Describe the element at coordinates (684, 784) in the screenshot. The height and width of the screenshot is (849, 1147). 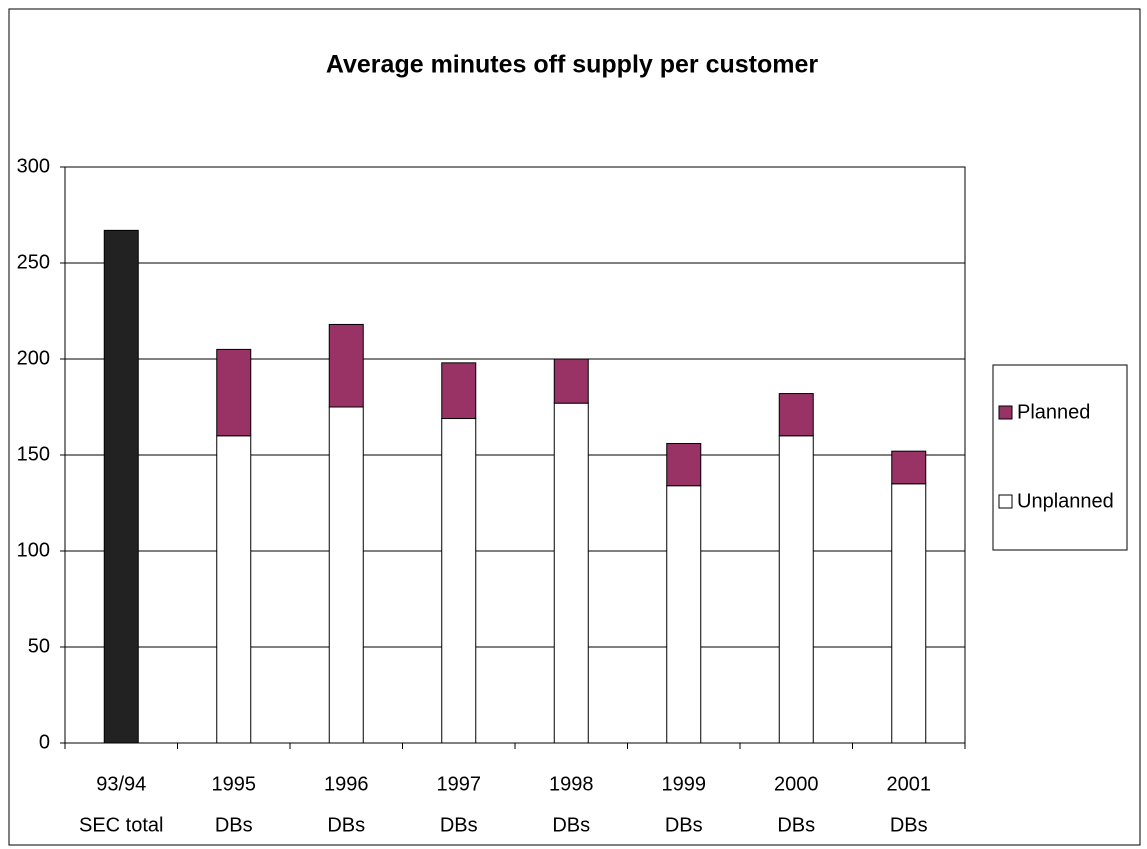
I see `x-tick-label: 1999` at that location.